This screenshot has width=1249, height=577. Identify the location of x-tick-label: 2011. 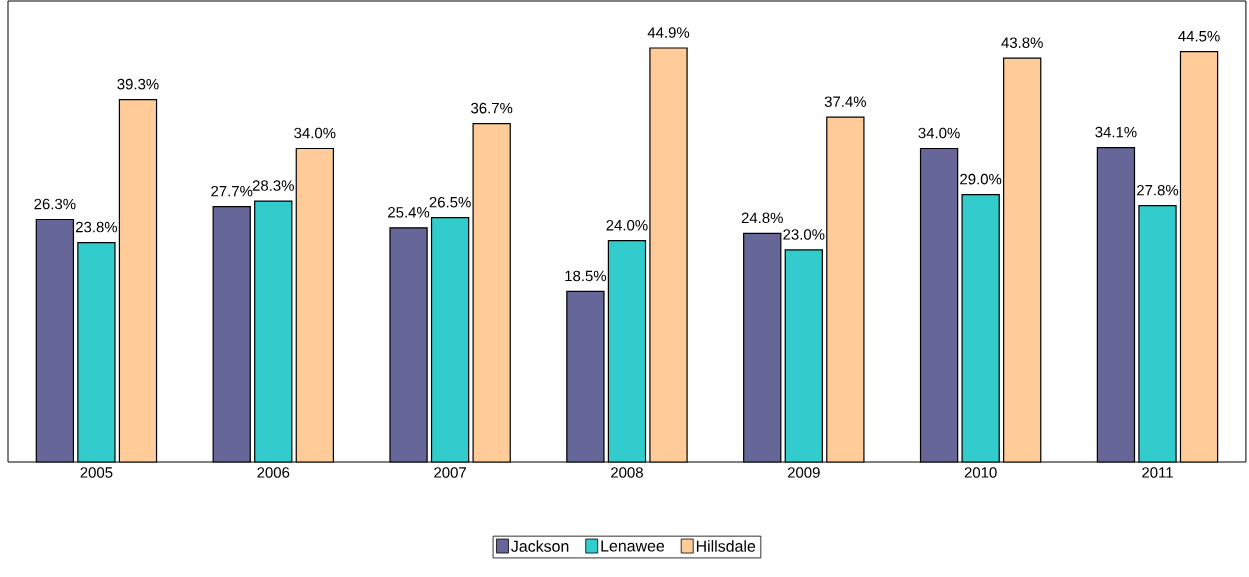
(1157, 472).